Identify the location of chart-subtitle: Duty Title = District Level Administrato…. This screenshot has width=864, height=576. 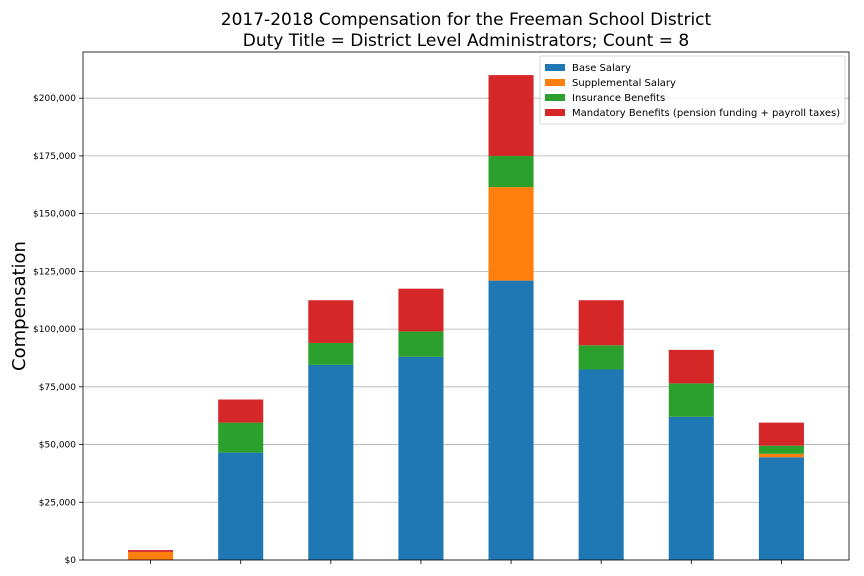
(466, 41).